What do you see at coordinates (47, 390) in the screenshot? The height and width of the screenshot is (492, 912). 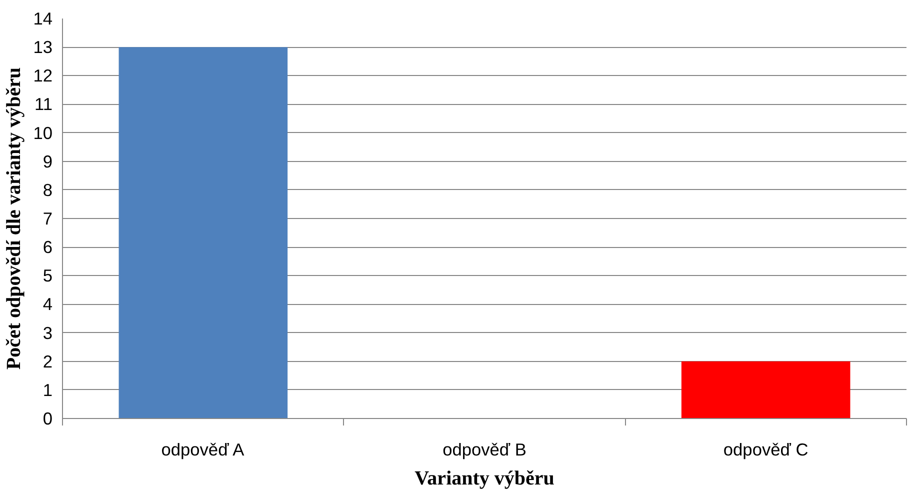 I see `y-tick-label: 1` at bounding box center [47, 390].